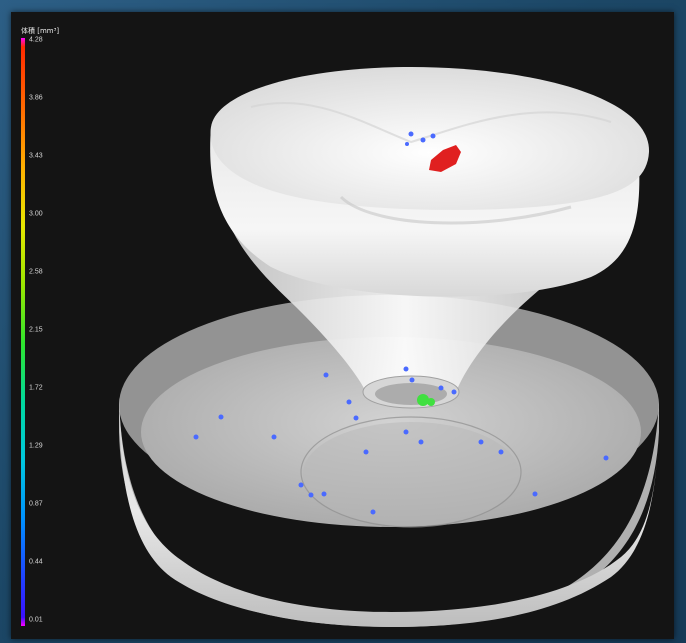  What do you see at coordinates (455, 210) in the screenshot?
I see `top-body-shading` at bounding box center [455, 210].